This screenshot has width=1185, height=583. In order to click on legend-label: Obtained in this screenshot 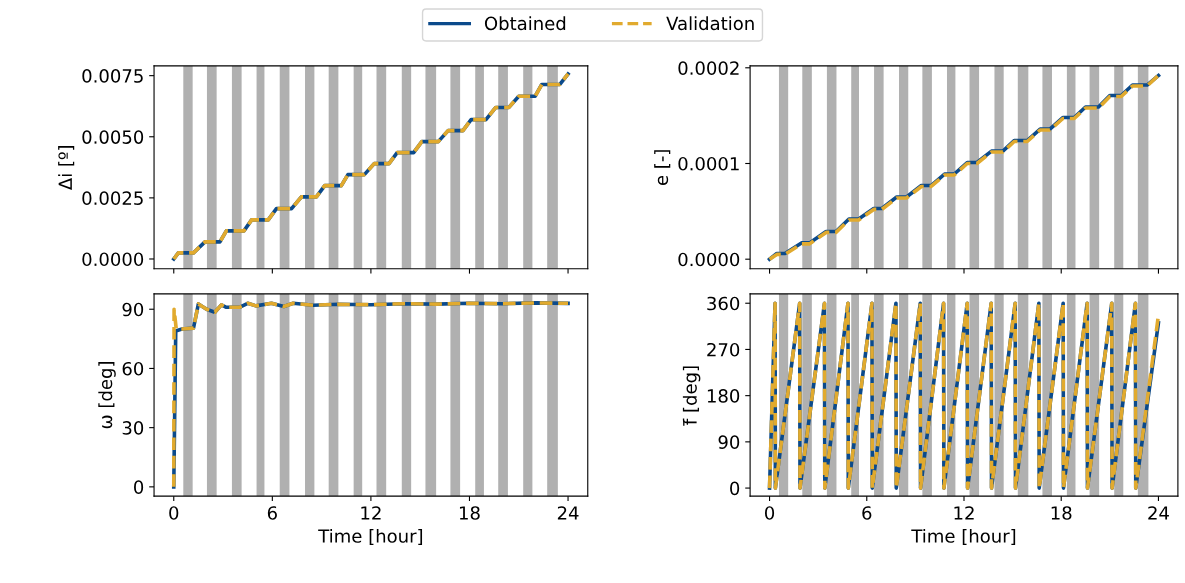, I will do `click(525, 23)`.